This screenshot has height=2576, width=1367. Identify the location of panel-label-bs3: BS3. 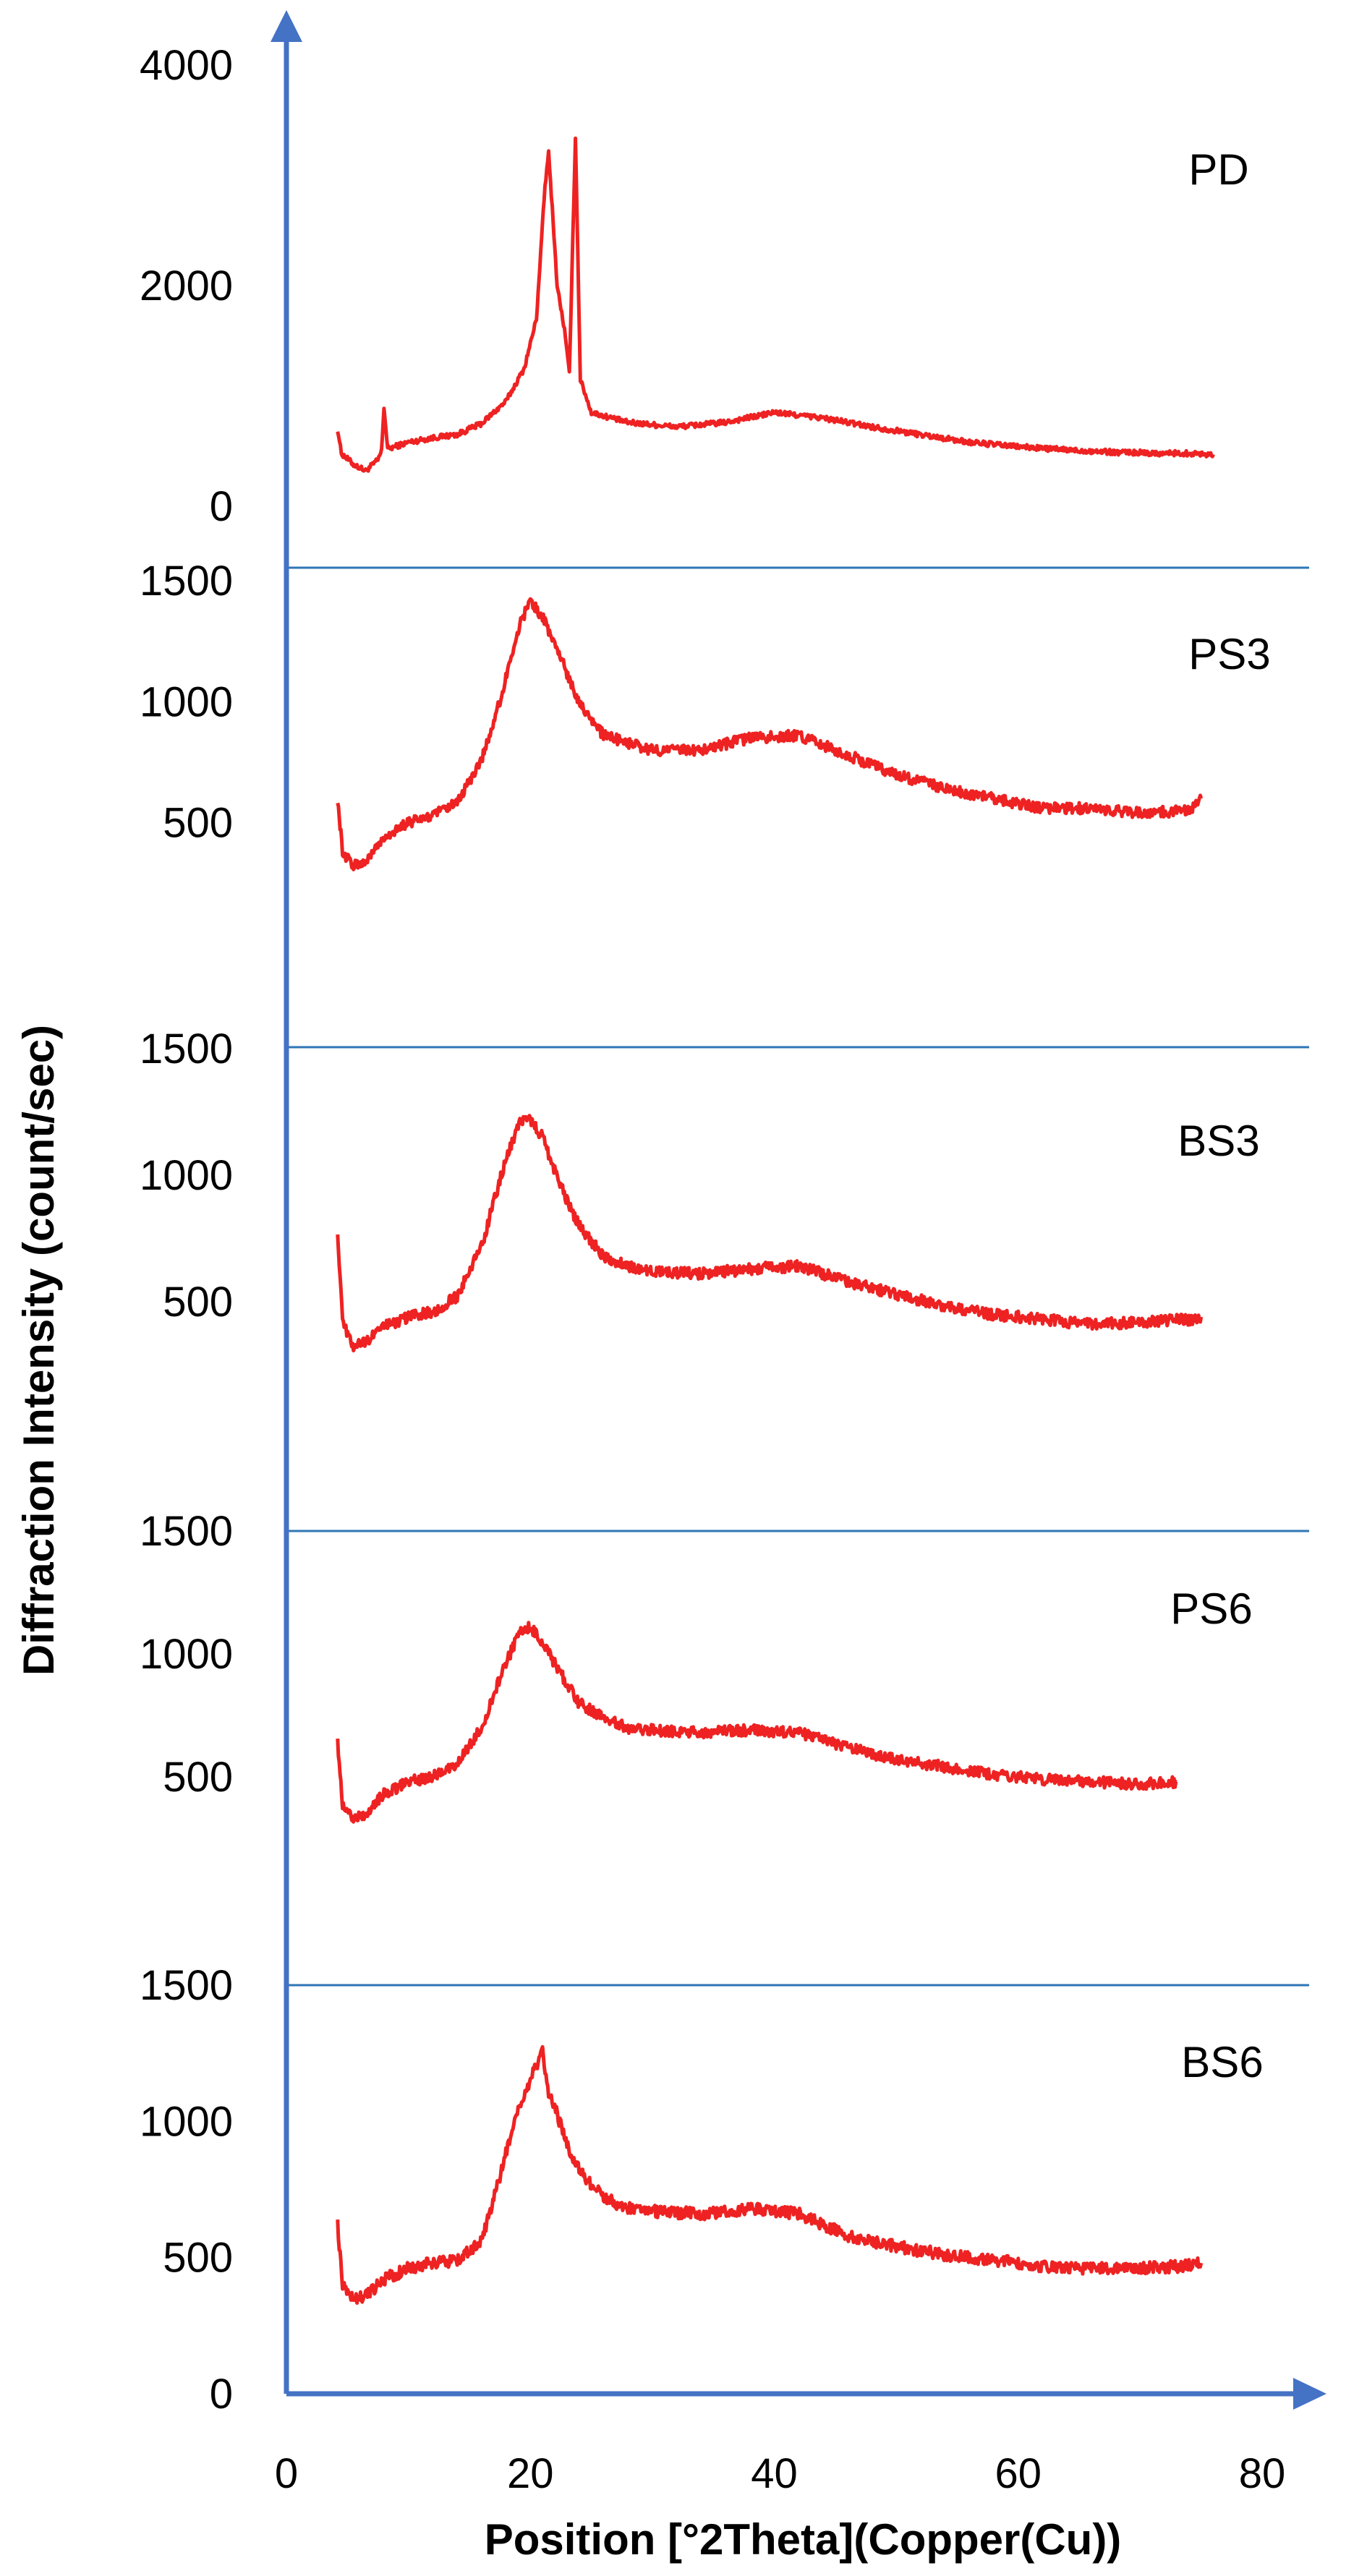
(1219, 1141).